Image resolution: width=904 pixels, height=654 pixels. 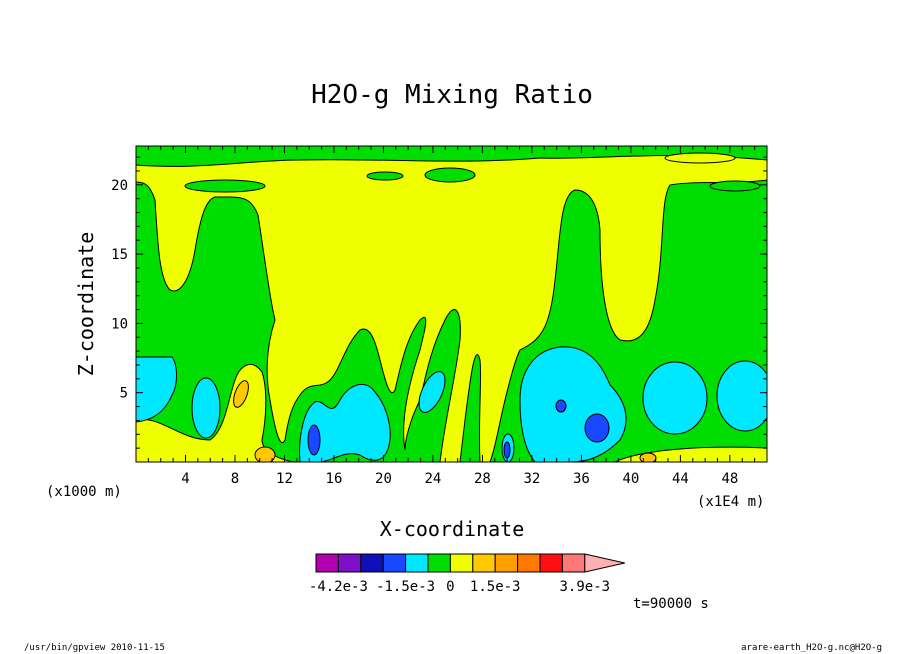 What do you see at coordinates (730, 502) in the screenshot?
I see `x-unit-right: (x1E4 m)` at bounding box center [730, 502].